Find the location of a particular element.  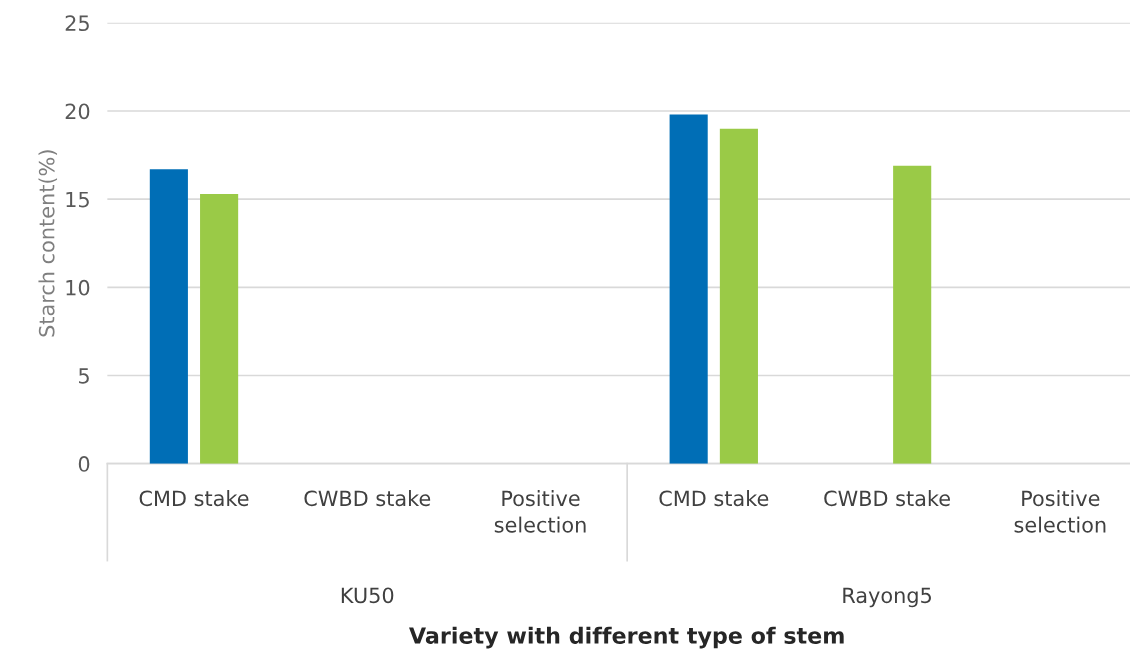

text: KU50 is located at coordinates (367, 595).